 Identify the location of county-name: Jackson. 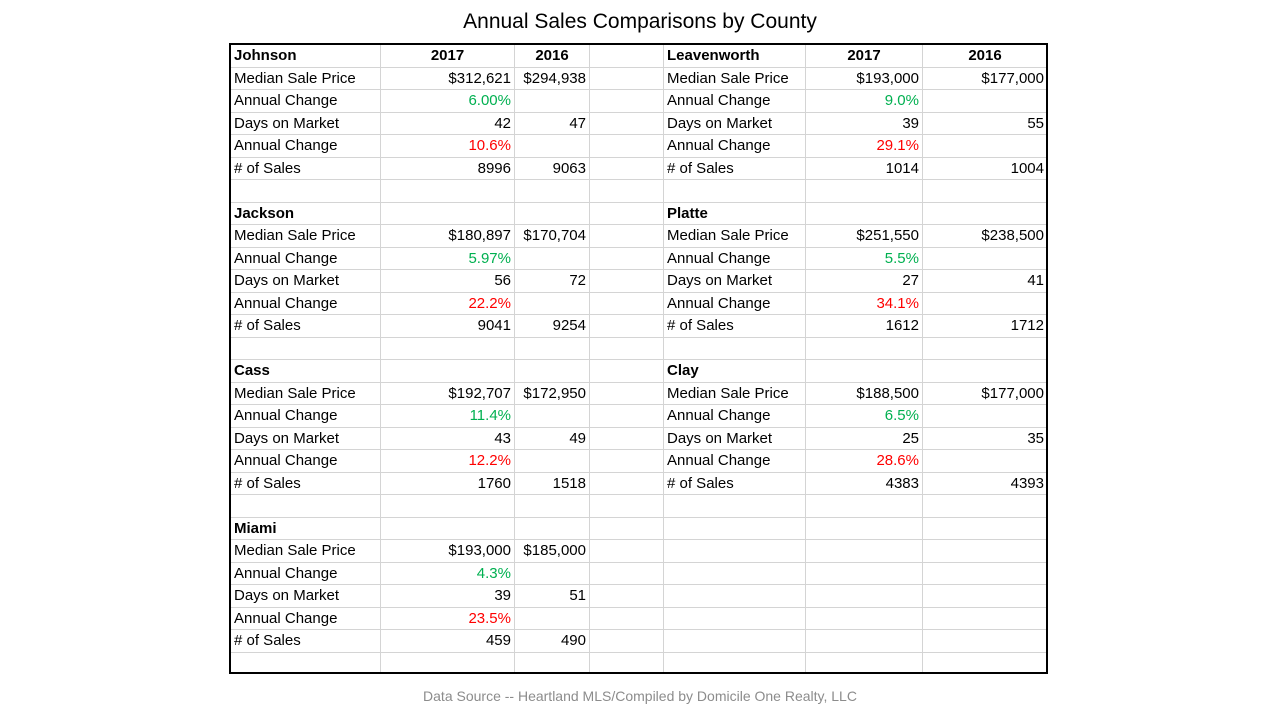
(306, 213).